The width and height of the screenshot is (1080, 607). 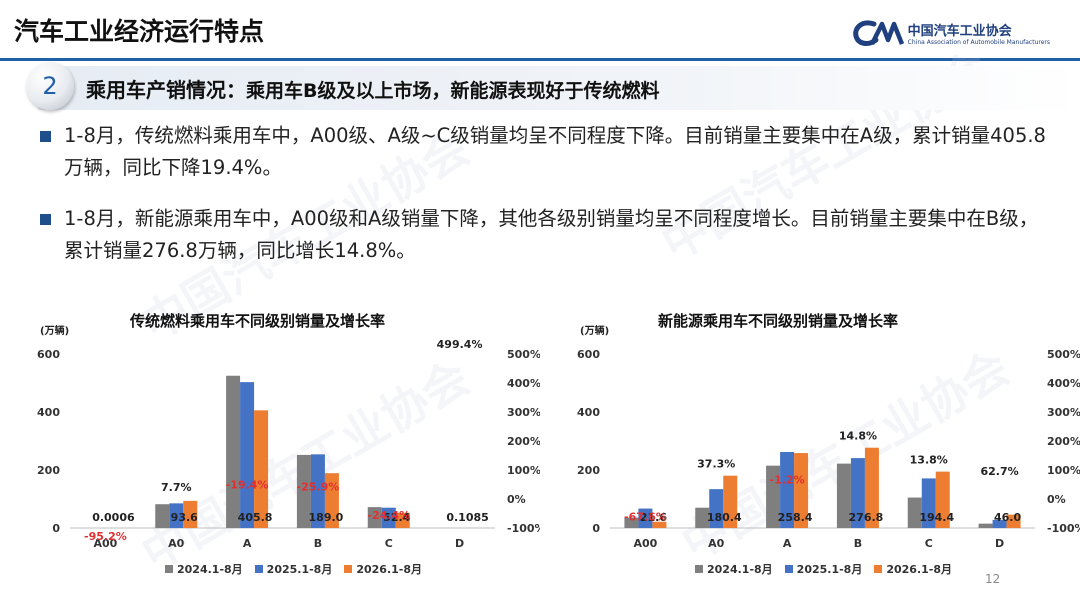 What do you see at coordinates (540, 59) in the screenshot?
I see `header-divider` at bounding box center [540, 59].